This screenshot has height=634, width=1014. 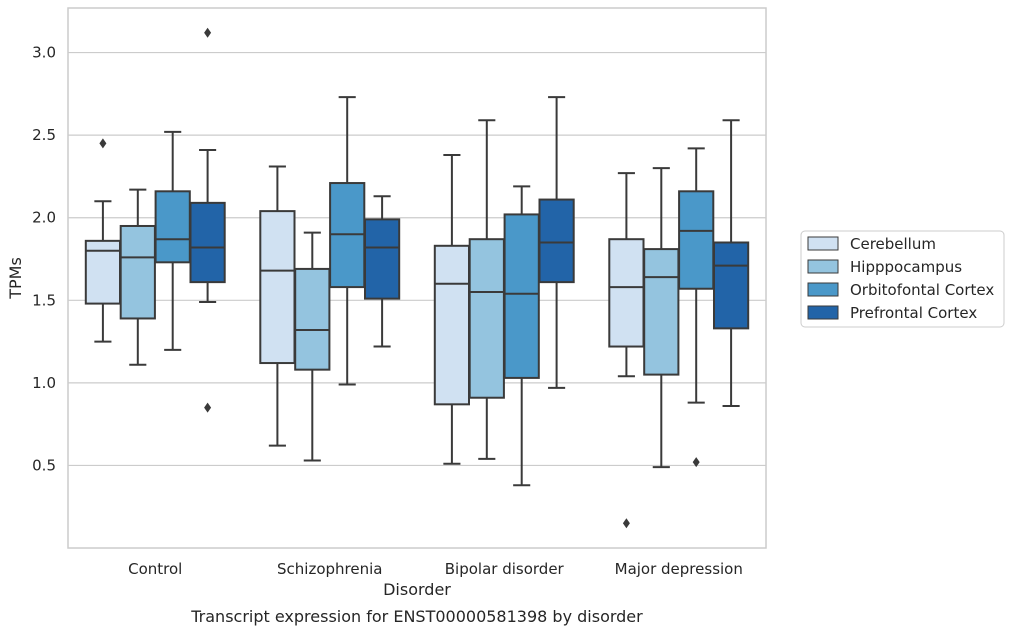 I want to click on x-axis-label: Disorder, so click(x=417, y=589).